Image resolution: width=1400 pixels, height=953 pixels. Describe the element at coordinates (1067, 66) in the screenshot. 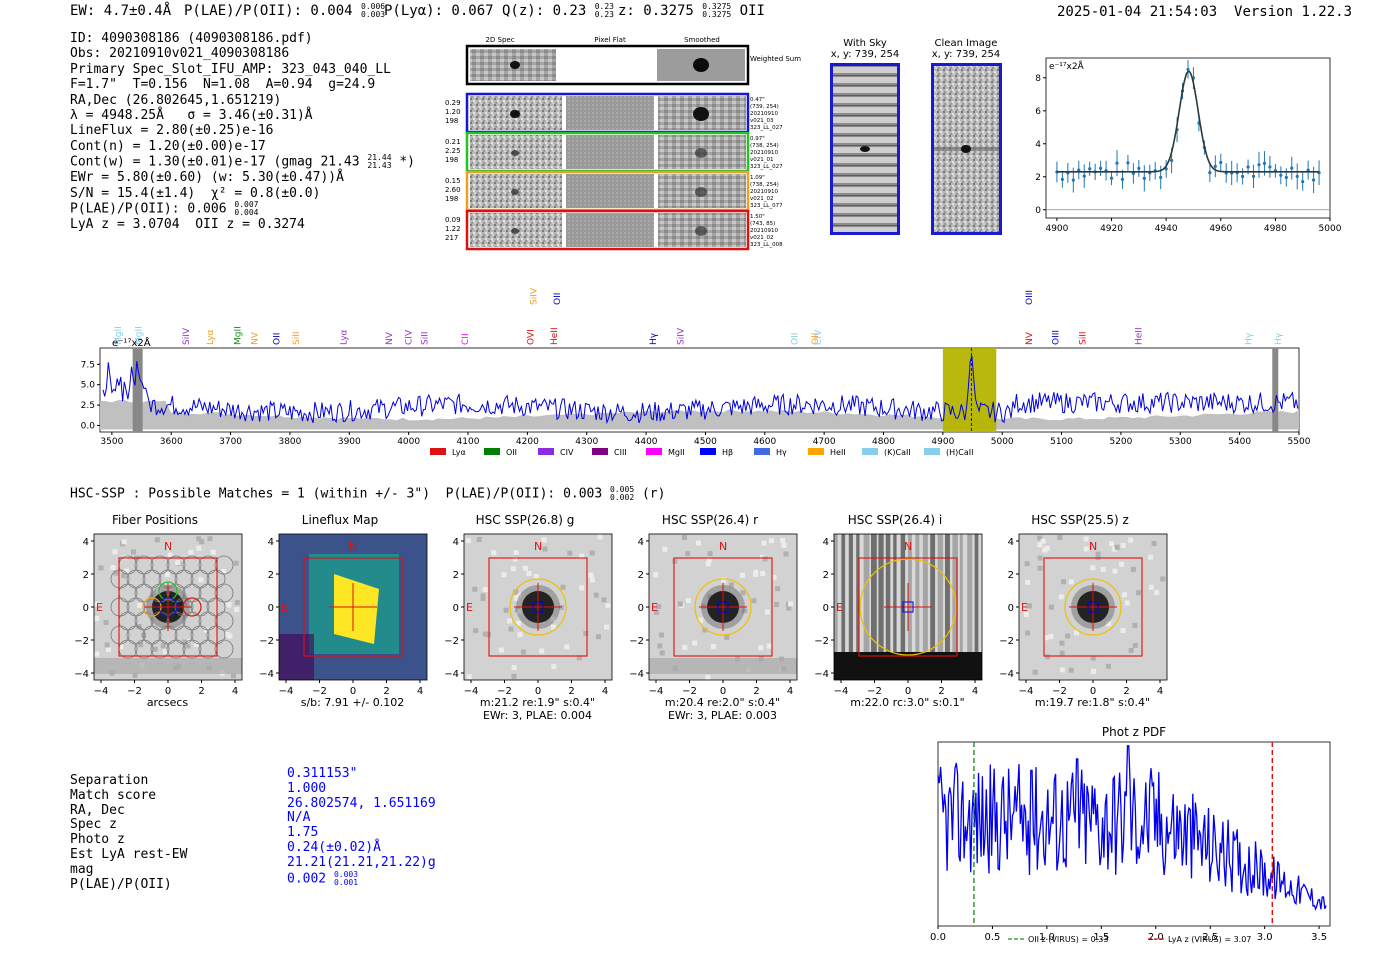

I see `line-fit-ylabel: e⁻¹⁷x2Å` at that location.